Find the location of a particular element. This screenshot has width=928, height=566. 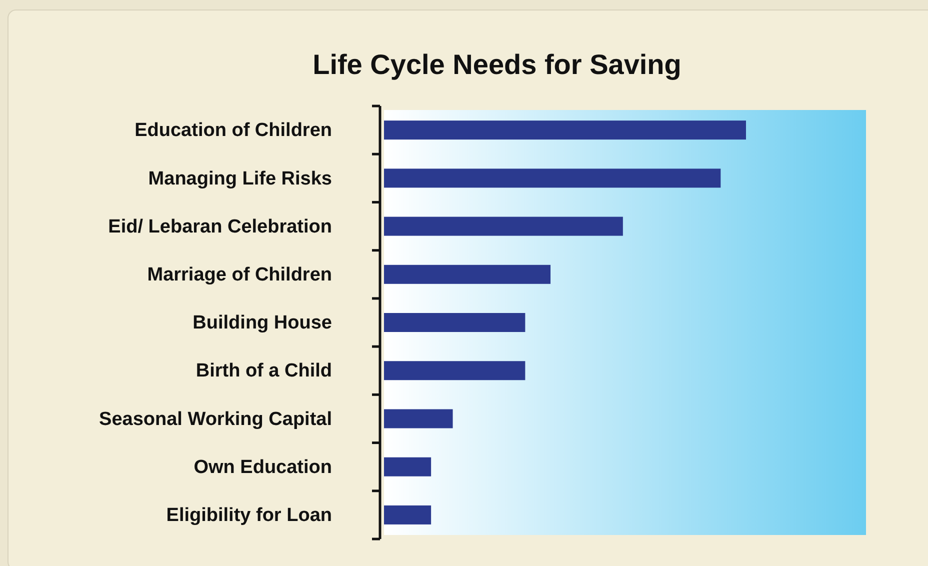

y-tick-label: Birth of a Child is located at coordinates (264, 371).